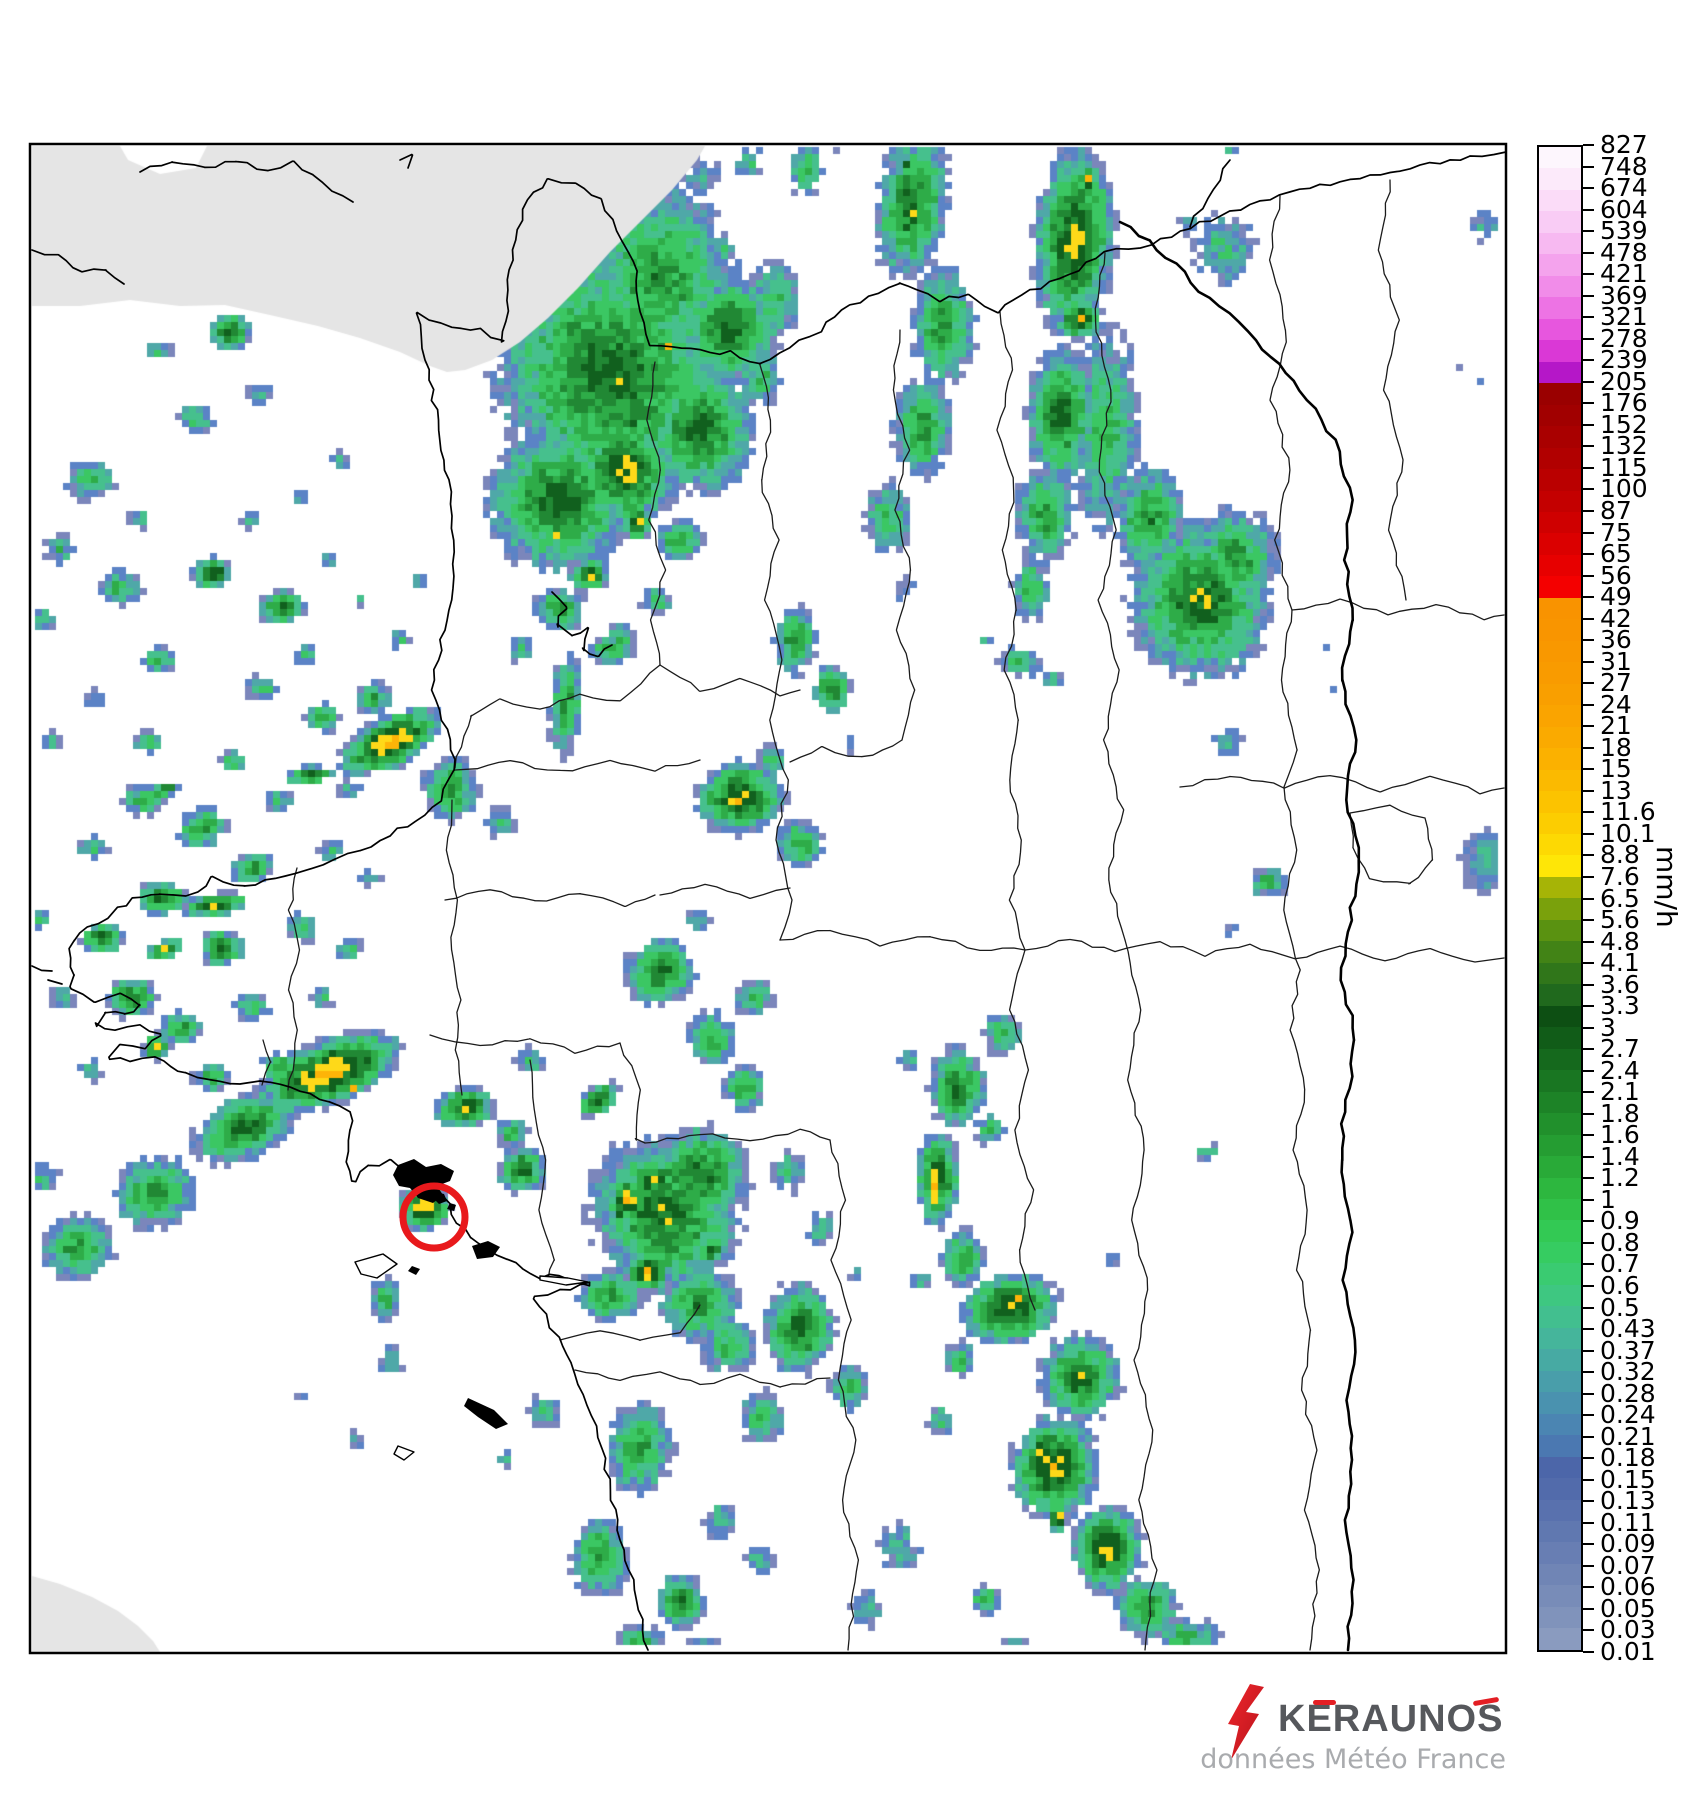 This screenshot has width=1701, height=1794. What do you see at coordinates (1560, 898) in the screenshot?
I see `precipitation-colorbar` at bounding box center [1560, 898].